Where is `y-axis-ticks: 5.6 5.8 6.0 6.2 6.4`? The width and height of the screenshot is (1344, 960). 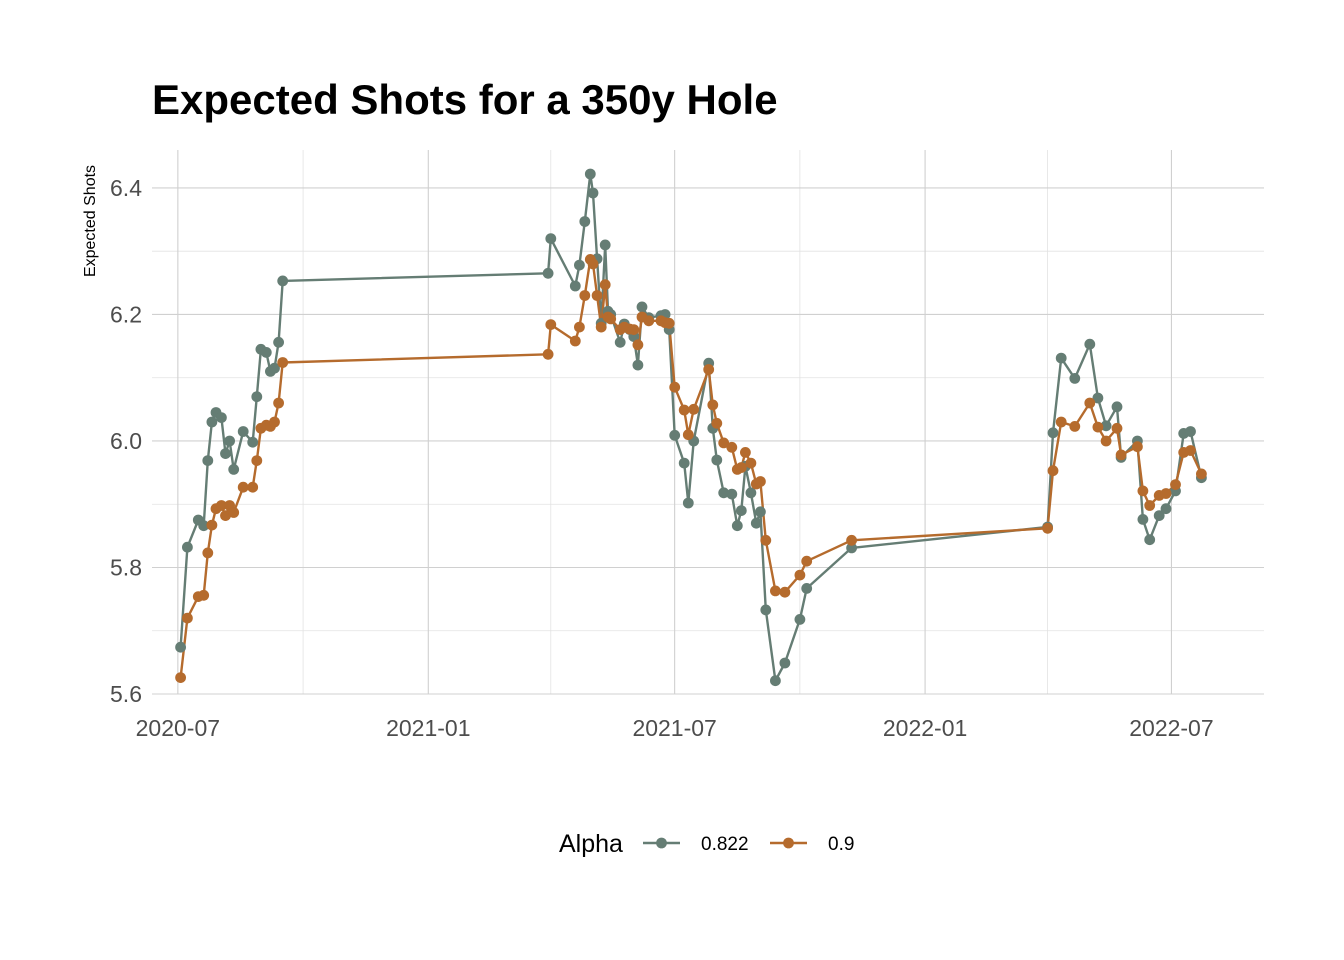 y-axis-ticks: 5.6 5.8 6.0 6.2 6.4 is located at coordinates (126, 441).